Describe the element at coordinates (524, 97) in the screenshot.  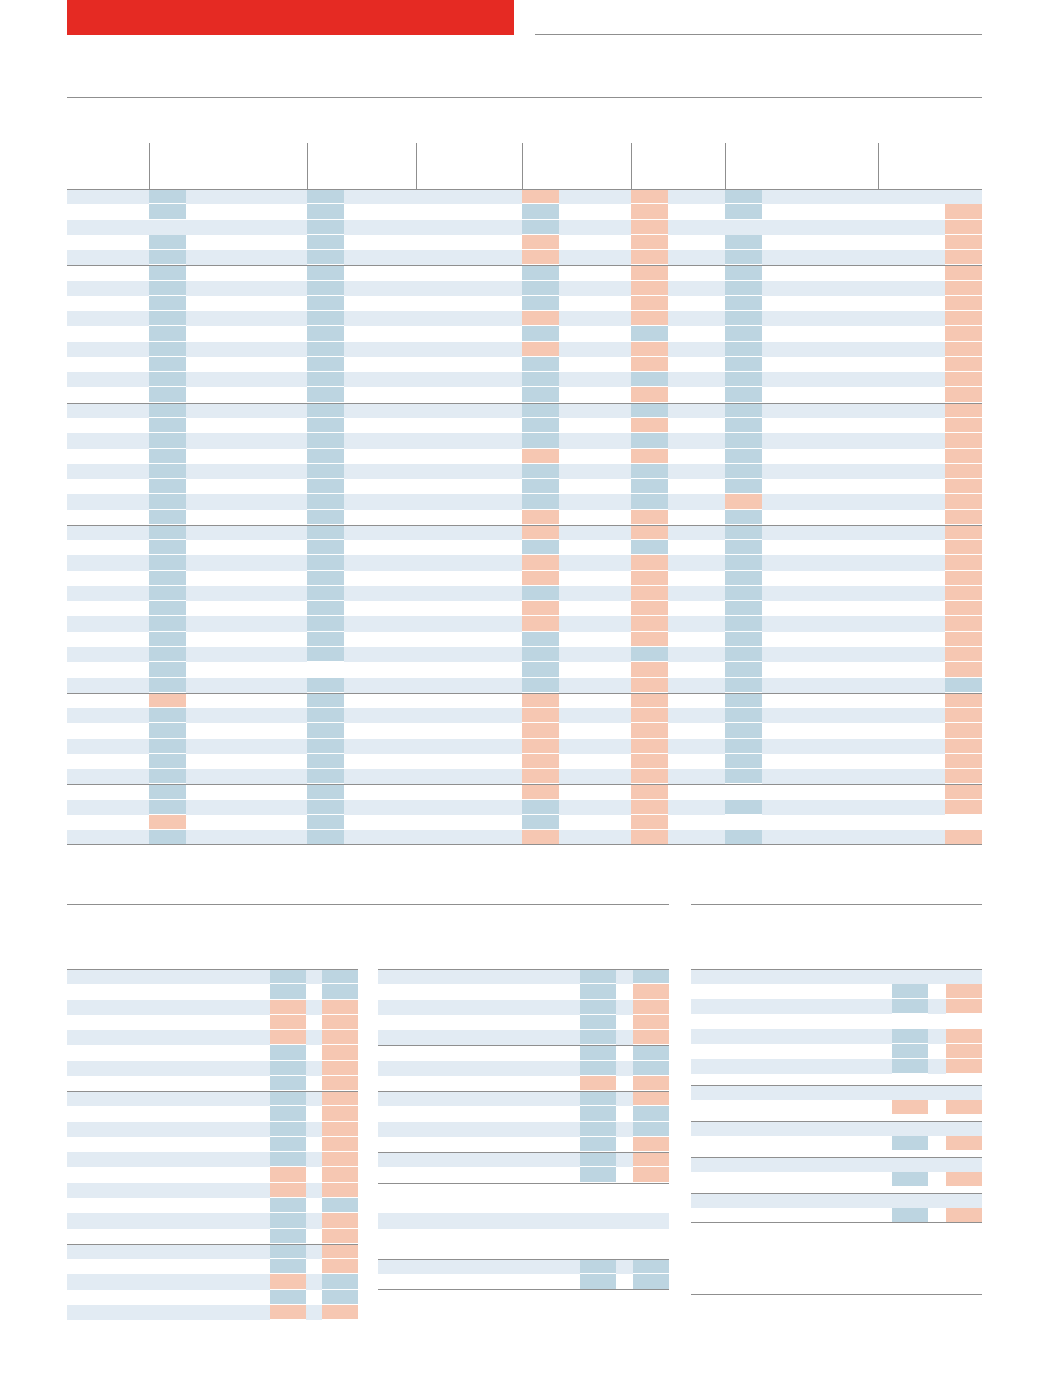
I see `title-rule` at that location.